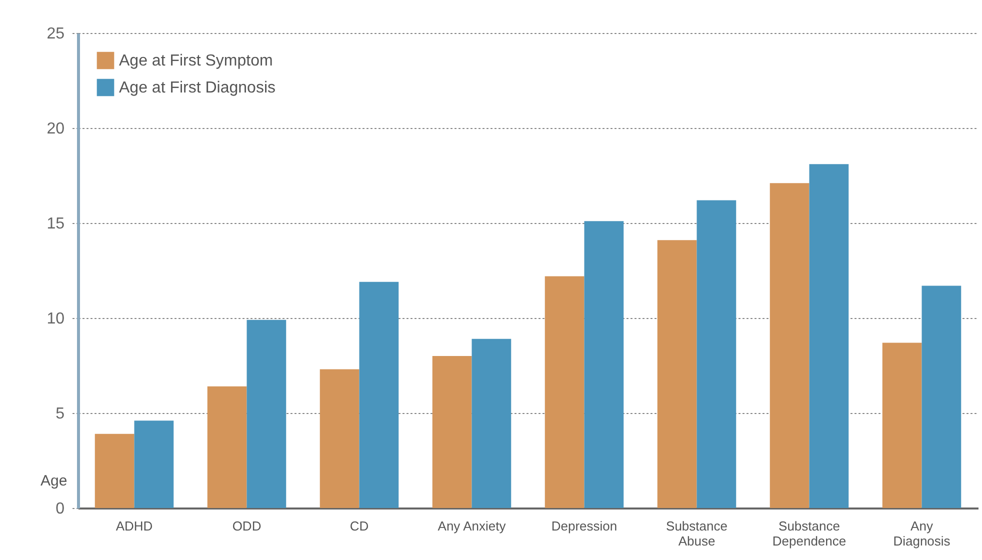 This screenshot has width=982, height=560. Describe the element at coordinates (359, 526) in the screenshot. I see `x-tick-label: CD` at that location.